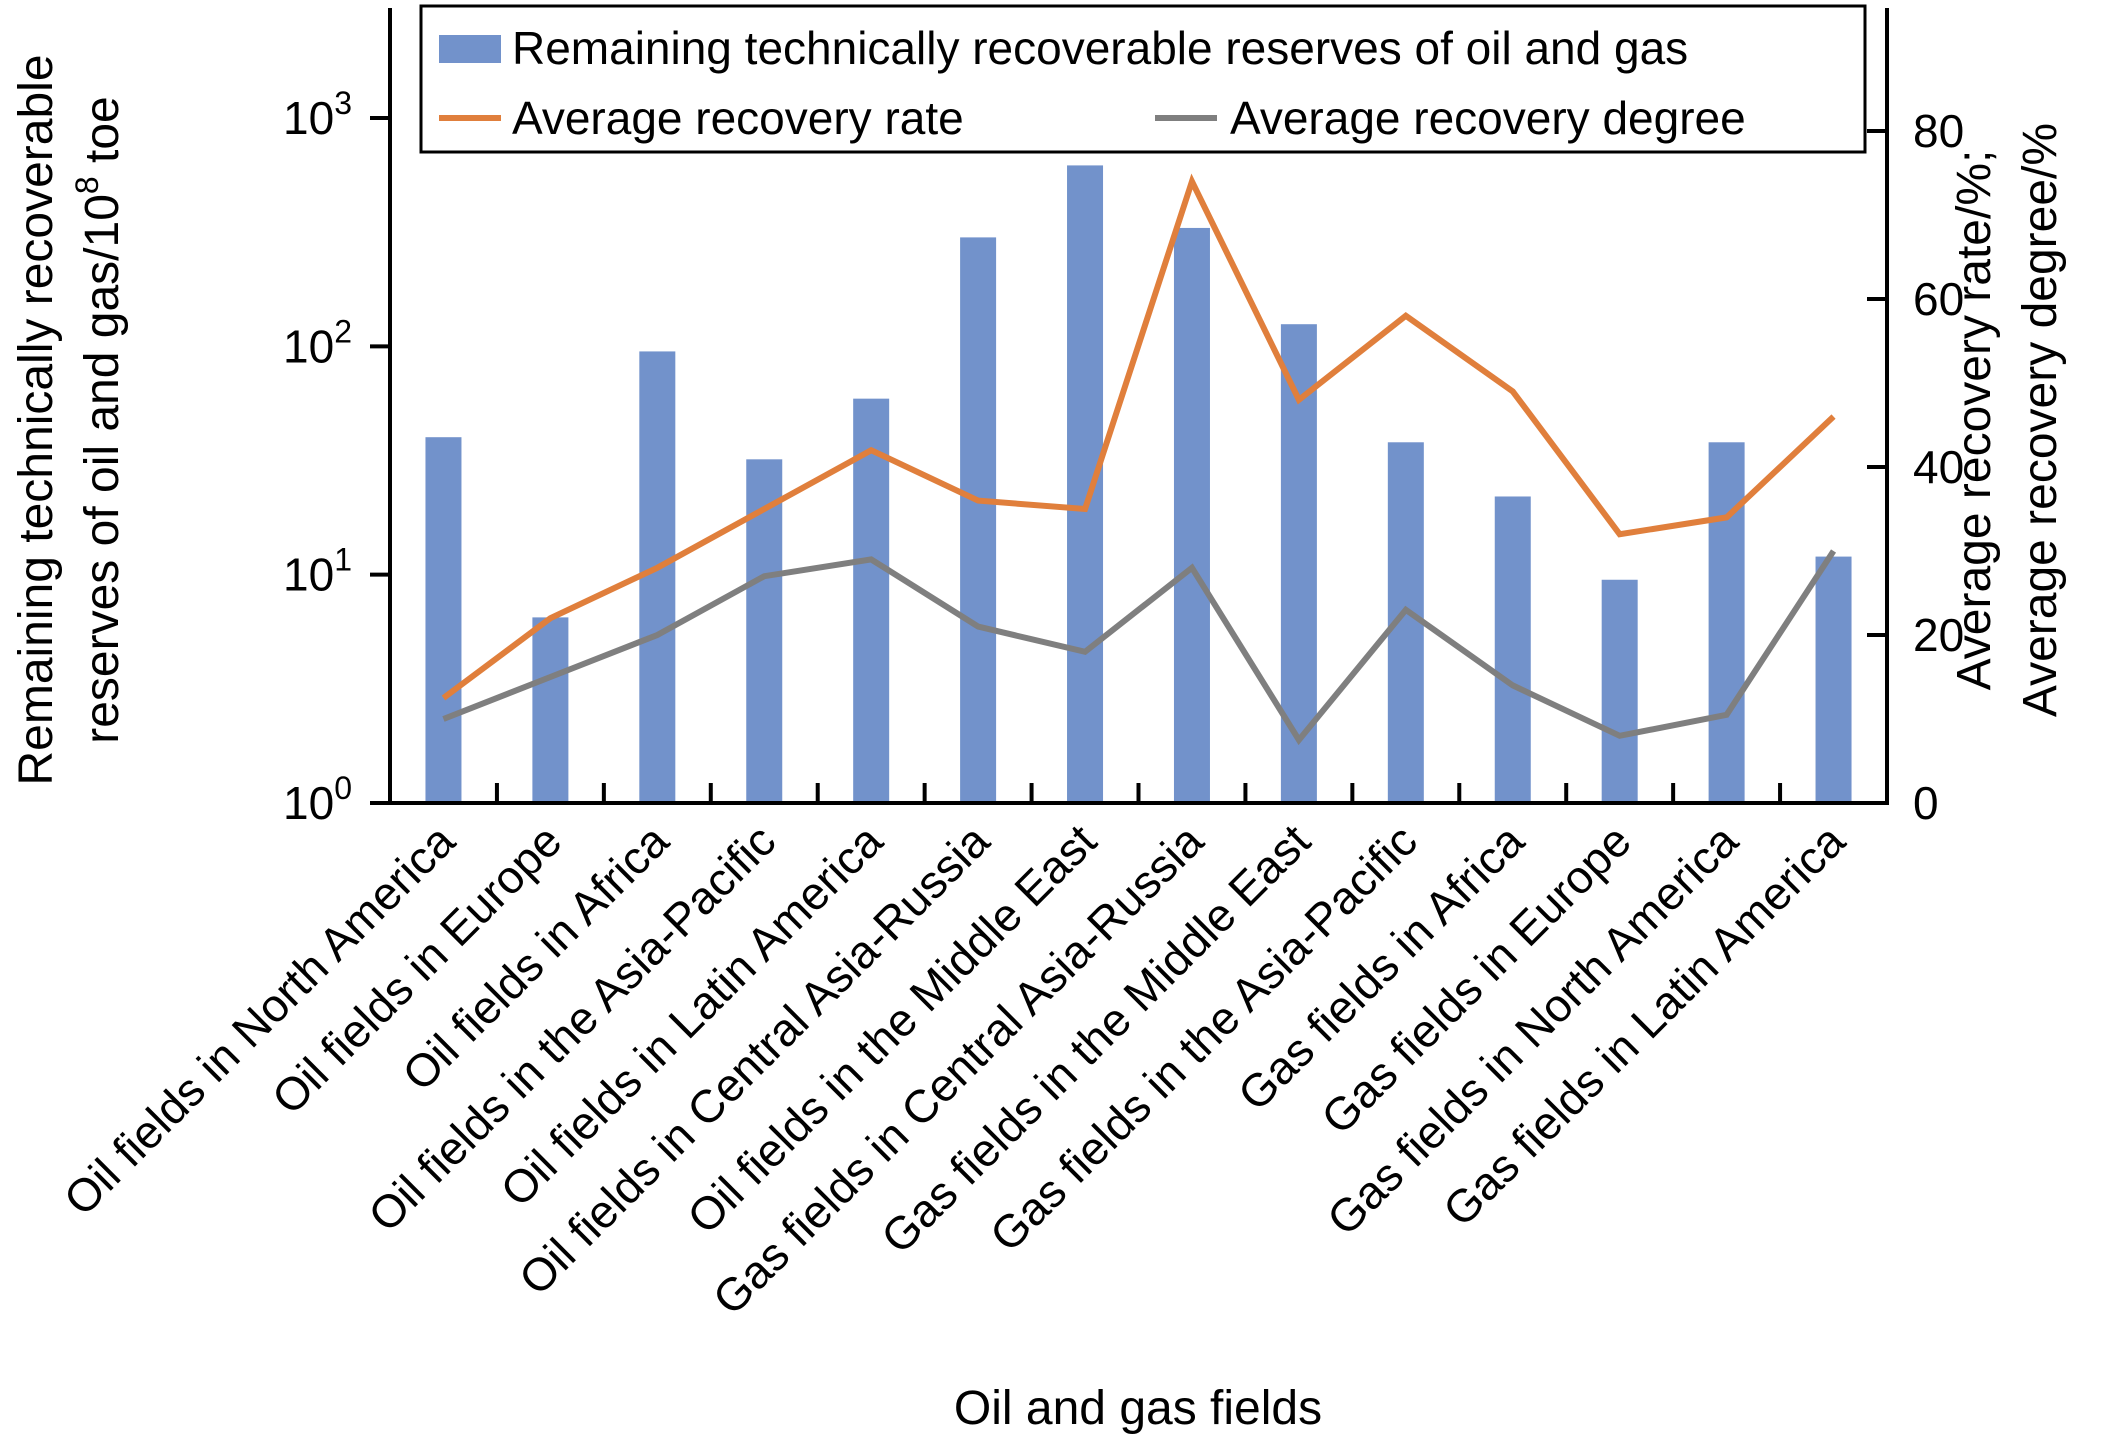 This screenshot has width=2102, height=1446. Describe the element at coordinates (738, 118) in the screenshot. I see `legend-label-recovery-rate: Average recovery rate` at that location.